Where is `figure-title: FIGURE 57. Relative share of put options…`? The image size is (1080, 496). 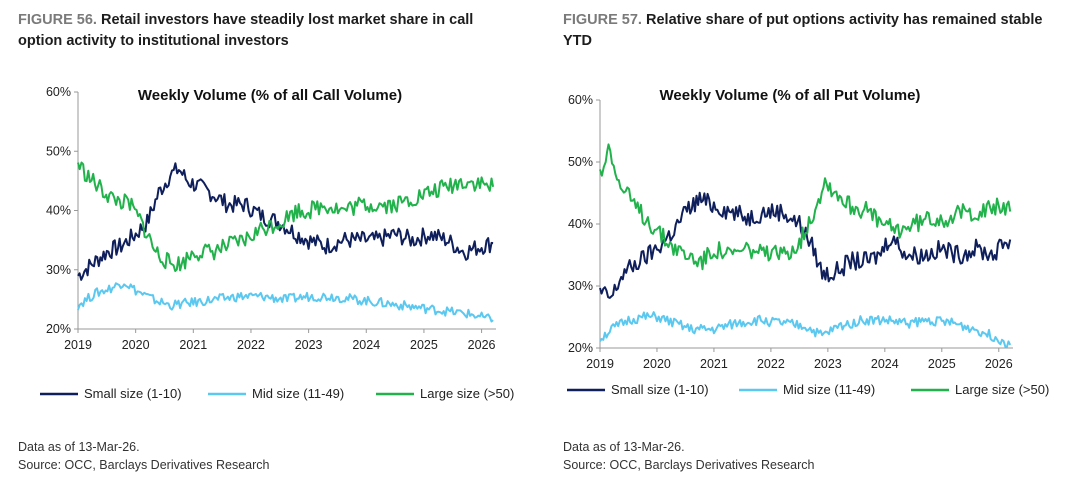
figure-title: FIGURE 57. Relative share of put options… is located at coordinates (813, 31).